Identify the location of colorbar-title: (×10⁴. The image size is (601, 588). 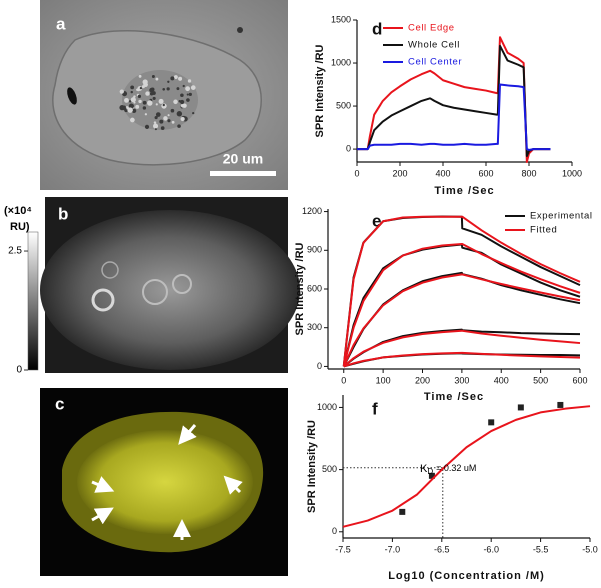
(18, 211).